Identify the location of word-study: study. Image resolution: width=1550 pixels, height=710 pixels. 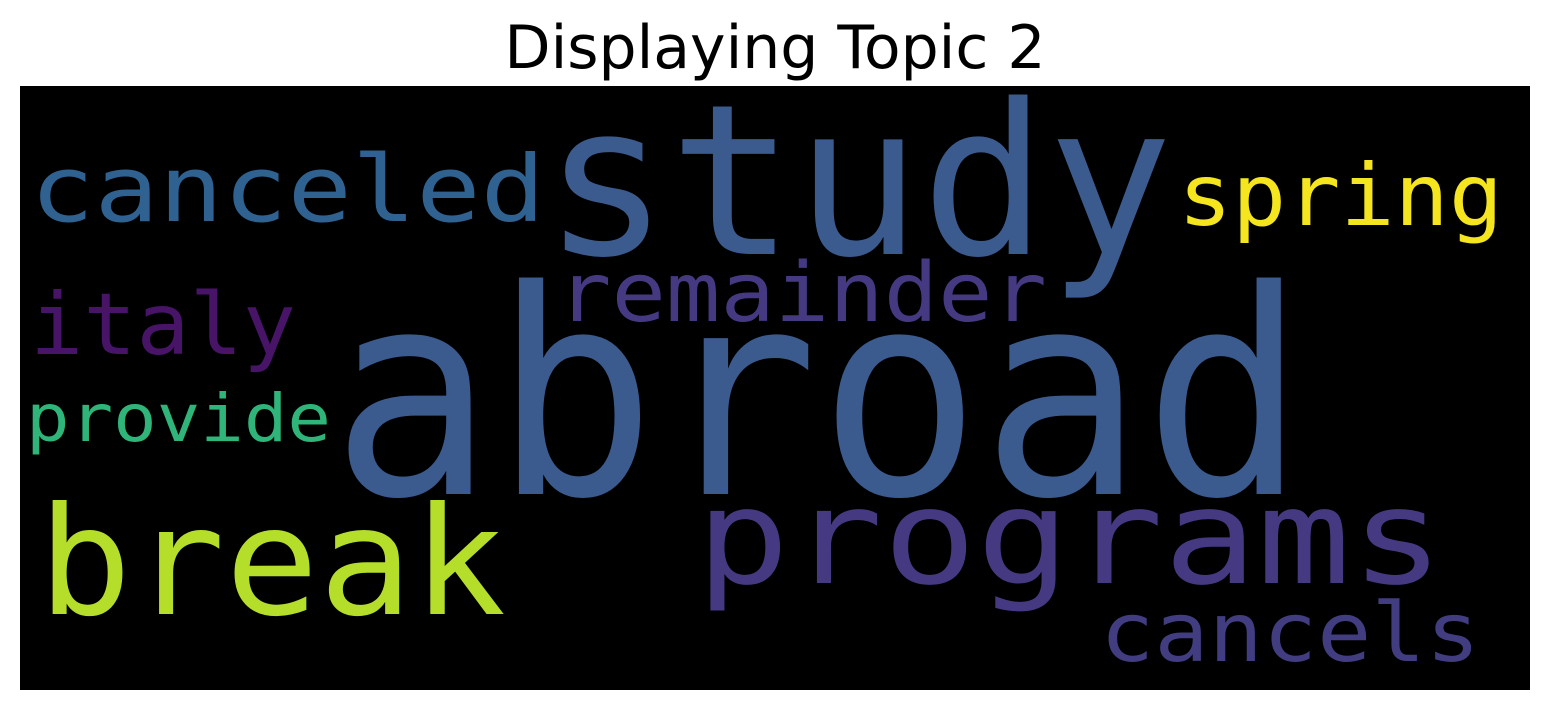
(858, 195).